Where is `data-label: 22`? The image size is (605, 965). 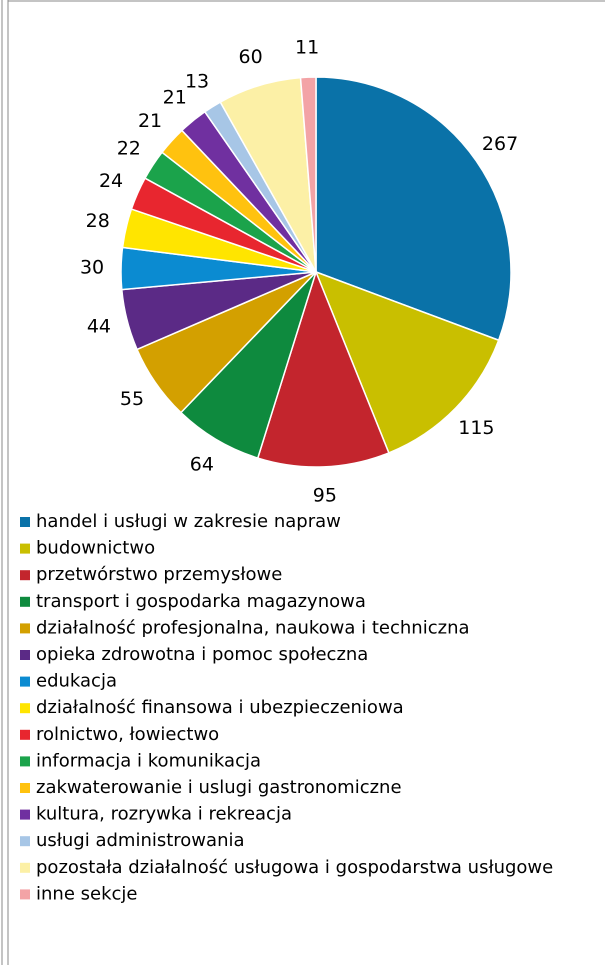 data-label: 22 is located at coordinates (129, 148).